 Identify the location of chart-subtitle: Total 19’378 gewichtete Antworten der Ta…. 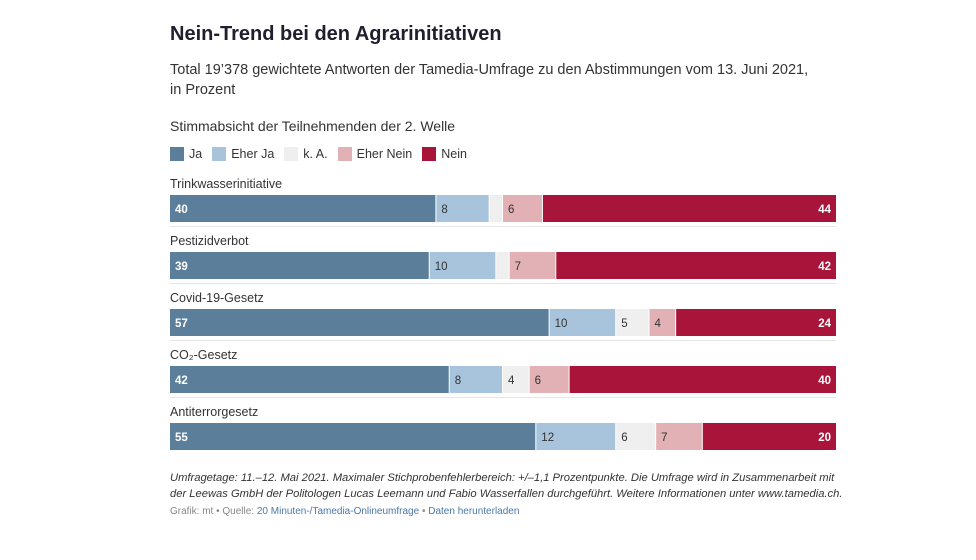
(489, 80).